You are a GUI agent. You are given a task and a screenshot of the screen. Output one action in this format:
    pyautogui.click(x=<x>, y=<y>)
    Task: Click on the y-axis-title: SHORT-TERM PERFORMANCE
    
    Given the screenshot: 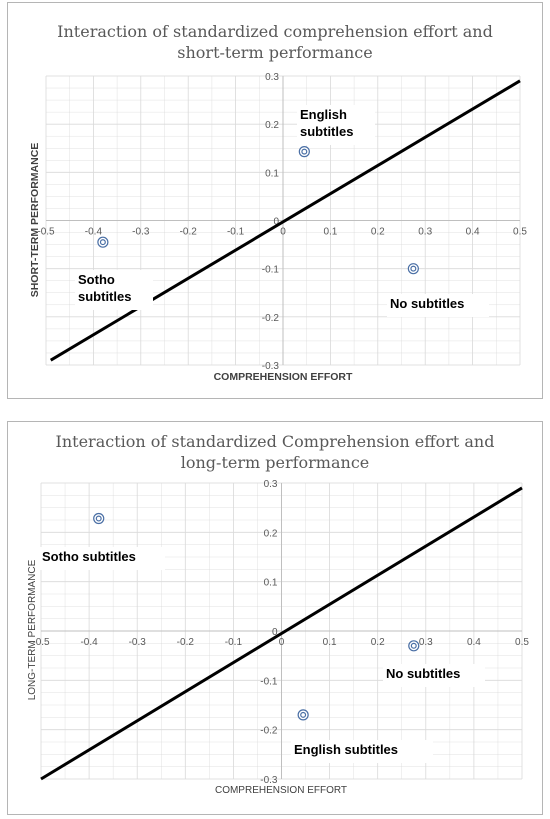 What is the action you would take?
    pyautogui.click(x=35, y=220)
    